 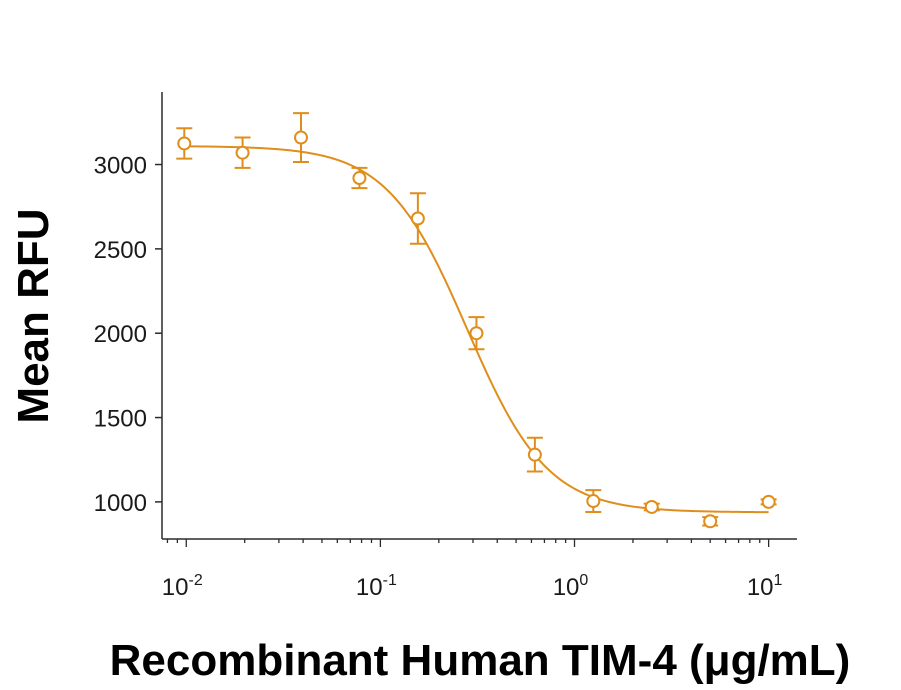 What do you see at coordinates (182, 586) in the screenshot?
I see `x-tick-label: 10⁻²` at bounding box center [182, 586].